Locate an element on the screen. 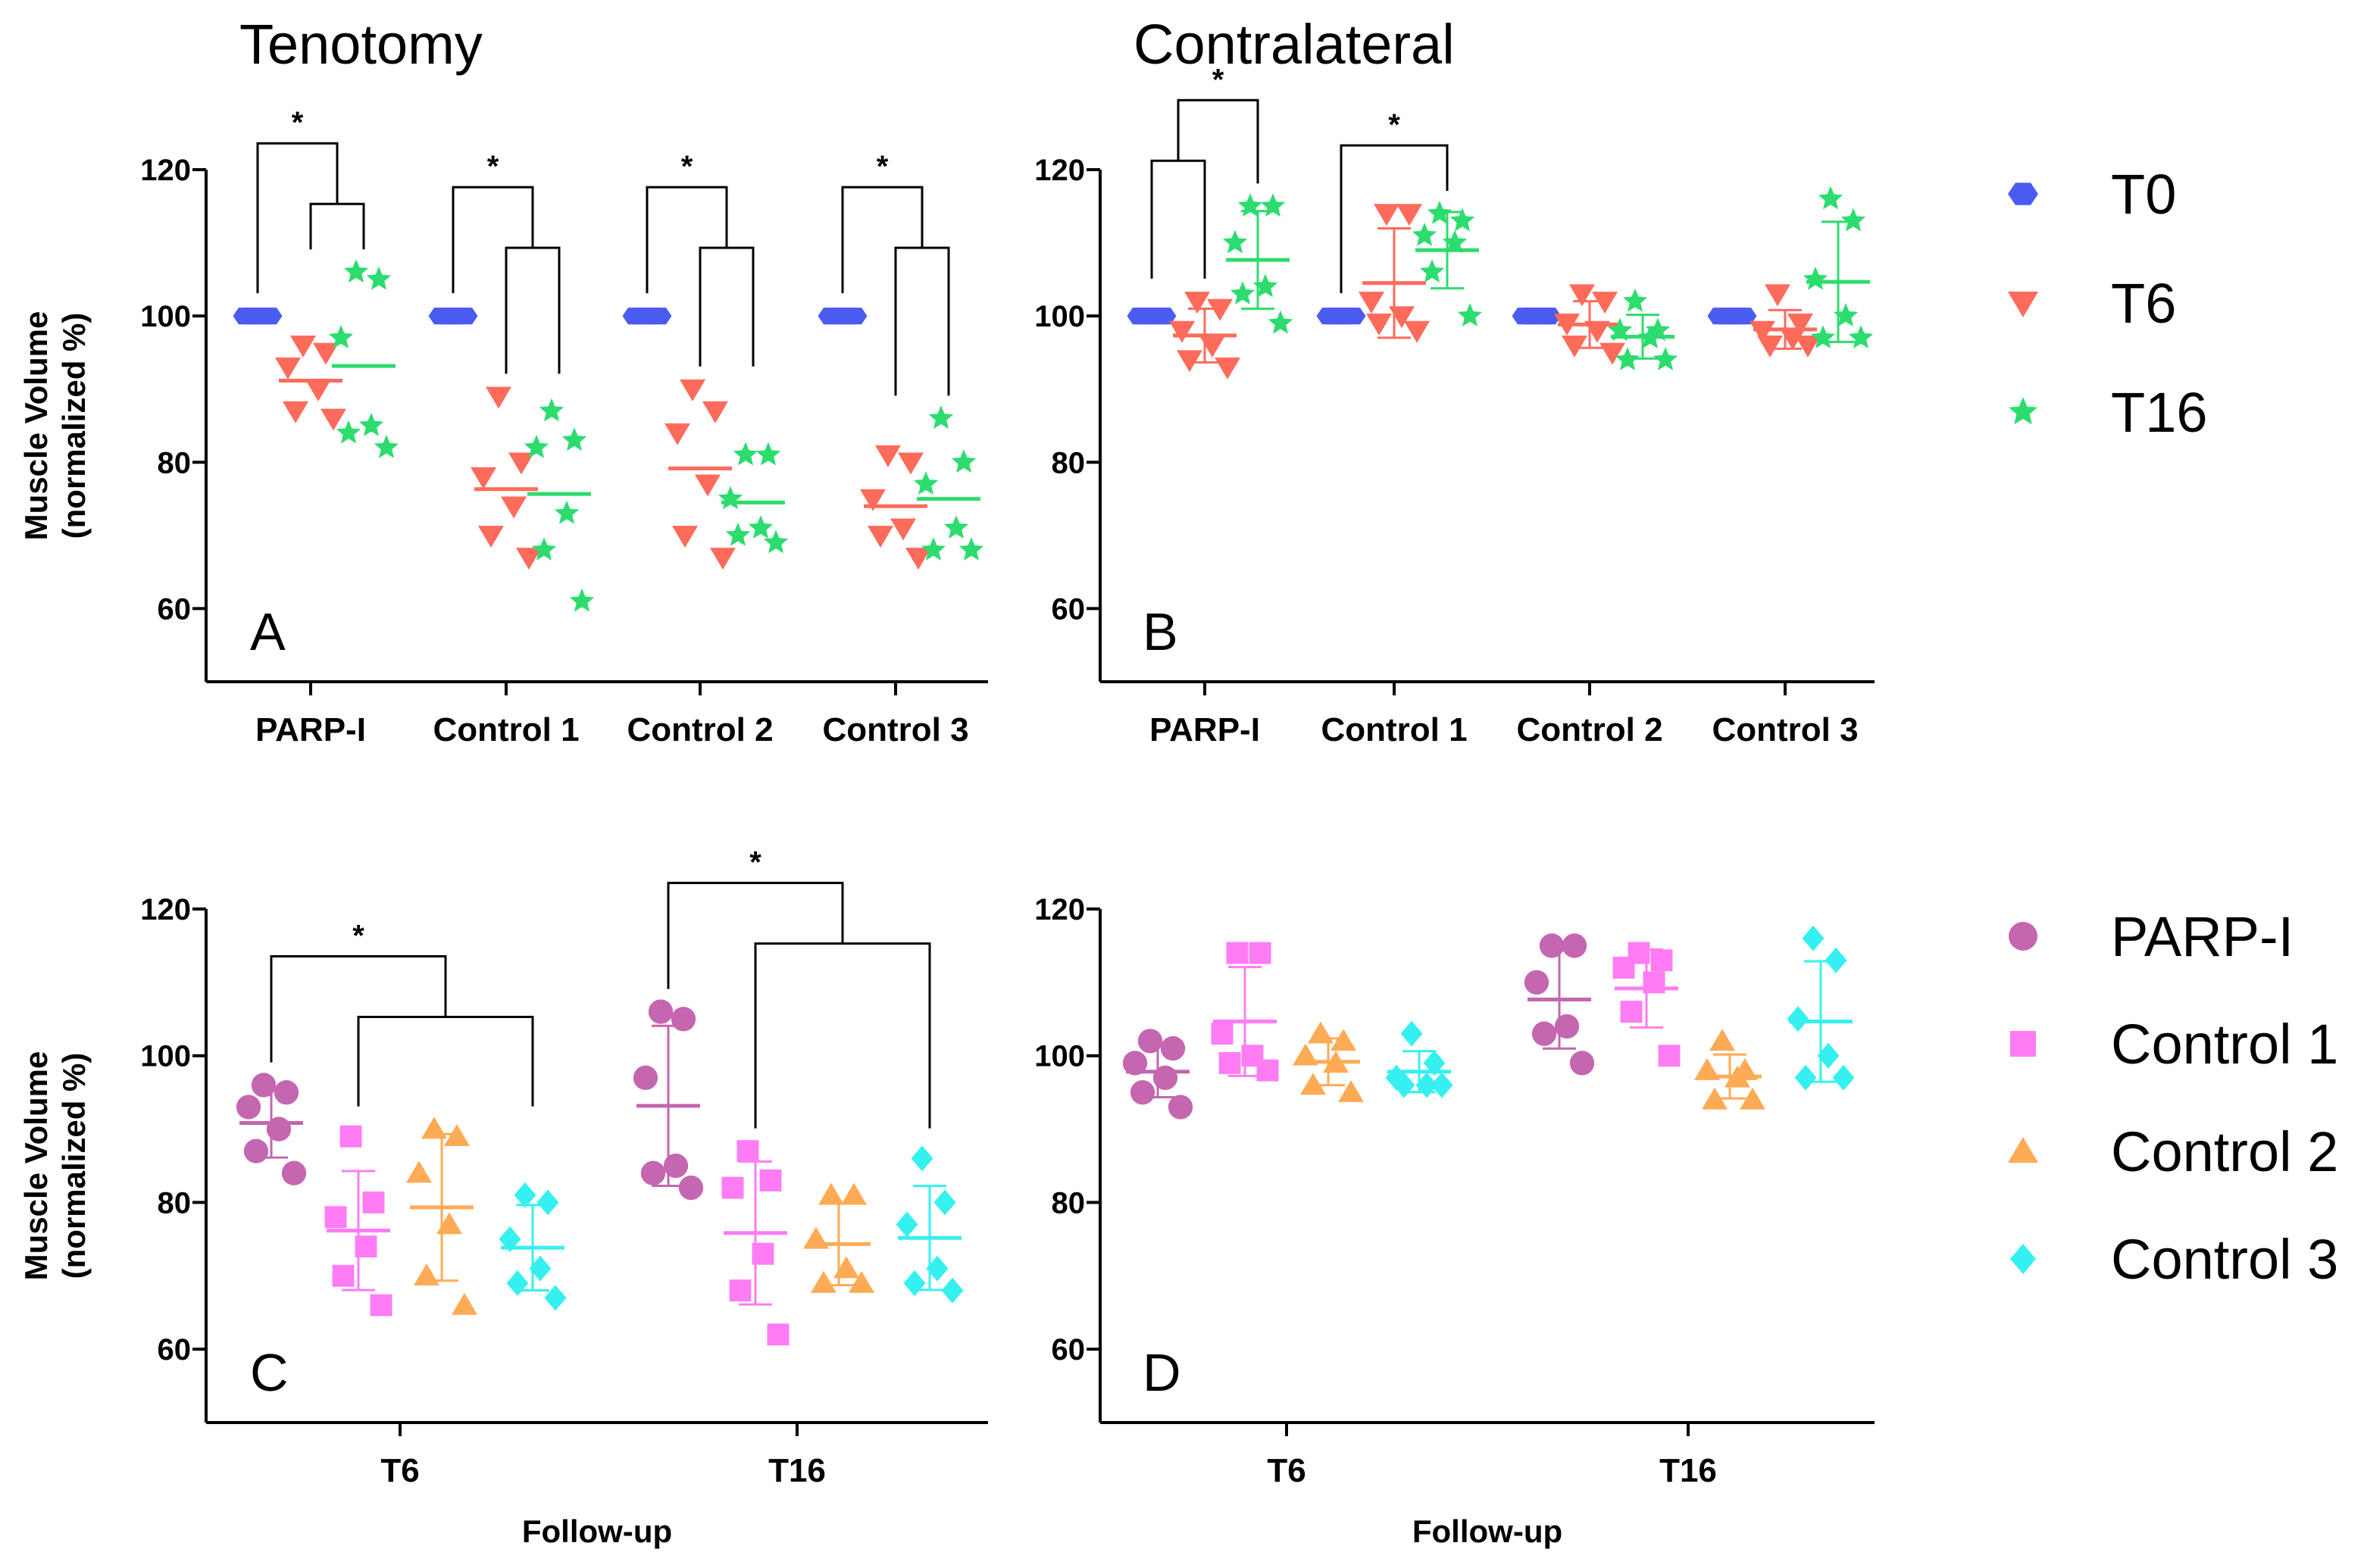 This screenshot has height=1568, width=2364. panel-letter: C is located at coordinates (269, 1373).